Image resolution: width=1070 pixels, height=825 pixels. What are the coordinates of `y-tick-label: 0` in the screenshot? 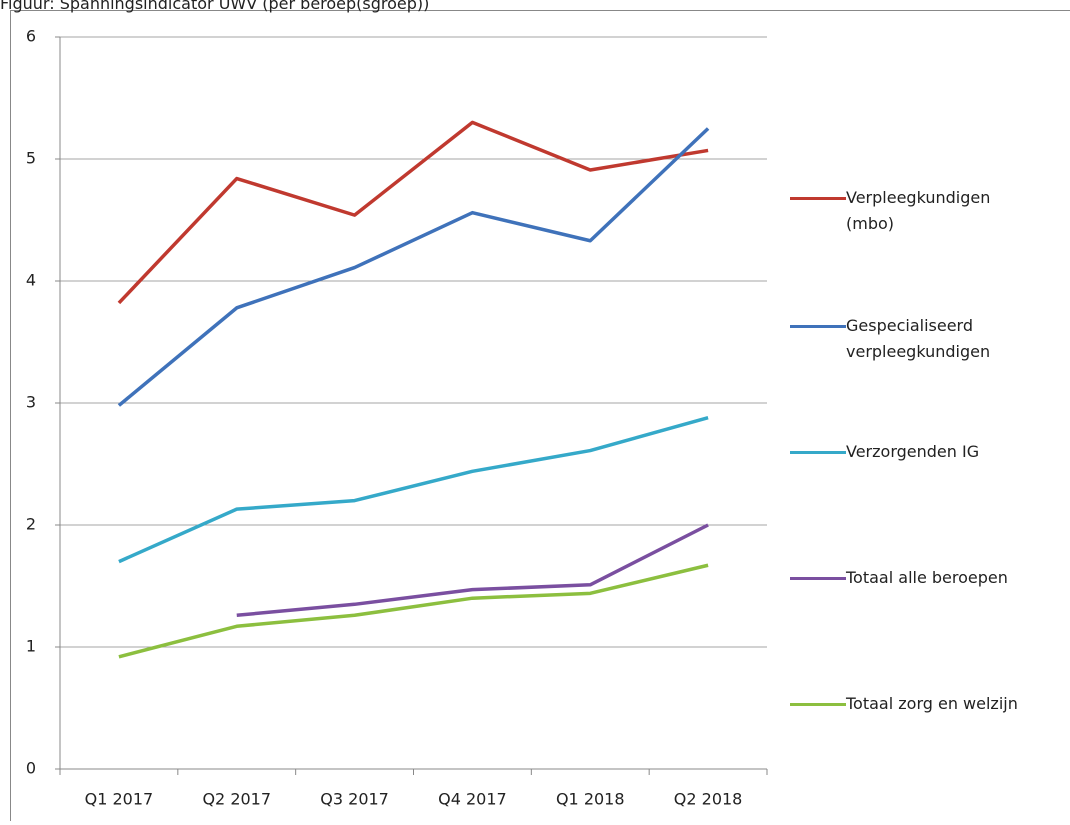 It's located at (31, 768).